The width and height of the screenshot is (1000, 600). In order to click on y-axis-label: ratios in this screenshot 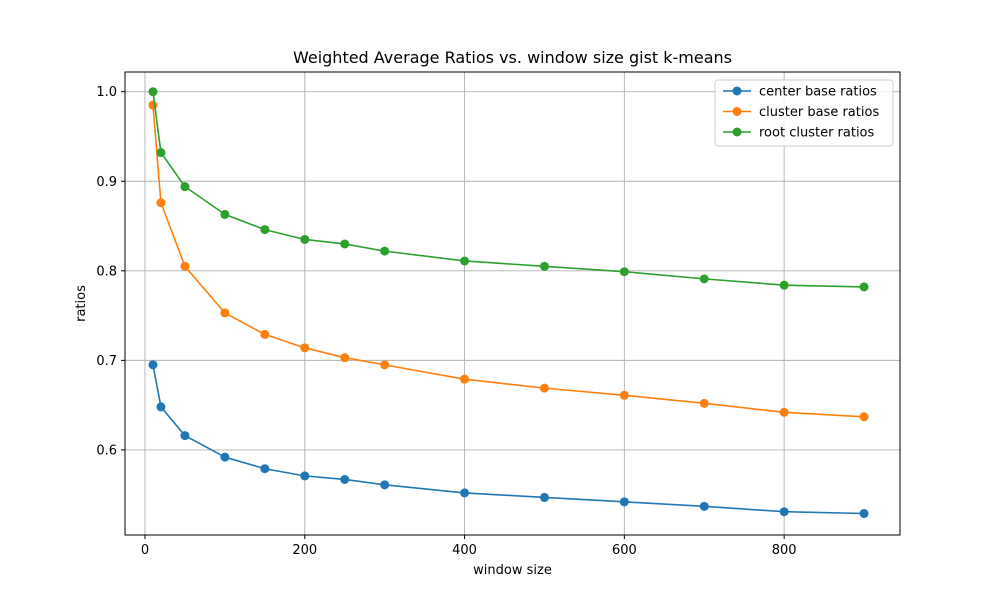, I will do `click(81, 303)`.